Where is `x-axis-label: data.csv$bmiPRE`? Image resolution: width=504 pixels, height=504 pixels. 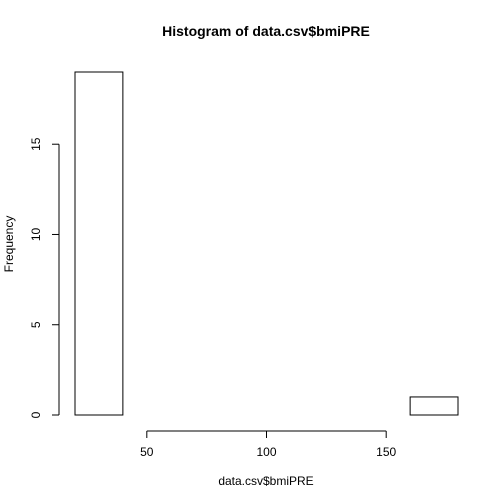
x-axis-label: data.csv$bmiPRE is located at coordinates (265, 481).